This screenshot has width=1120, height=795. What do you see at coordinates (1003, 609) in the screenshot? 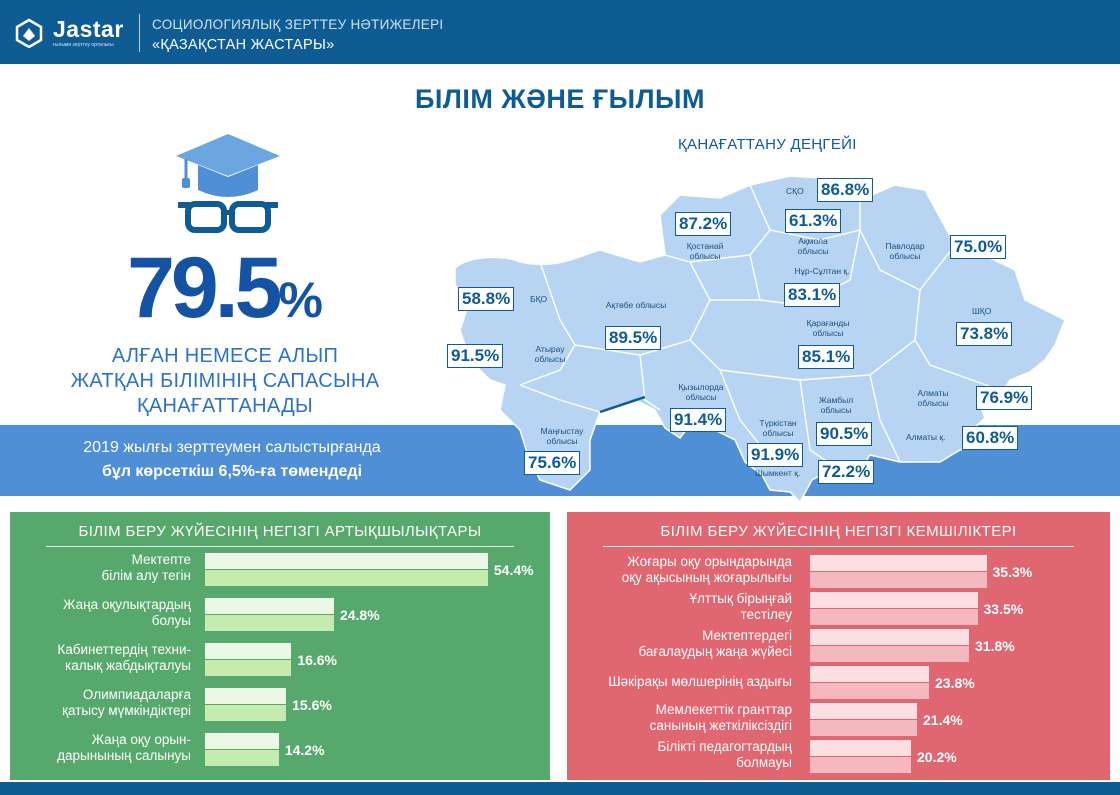
I see `bar-value-label: 33.5%` at bounding box center [1003, 609].